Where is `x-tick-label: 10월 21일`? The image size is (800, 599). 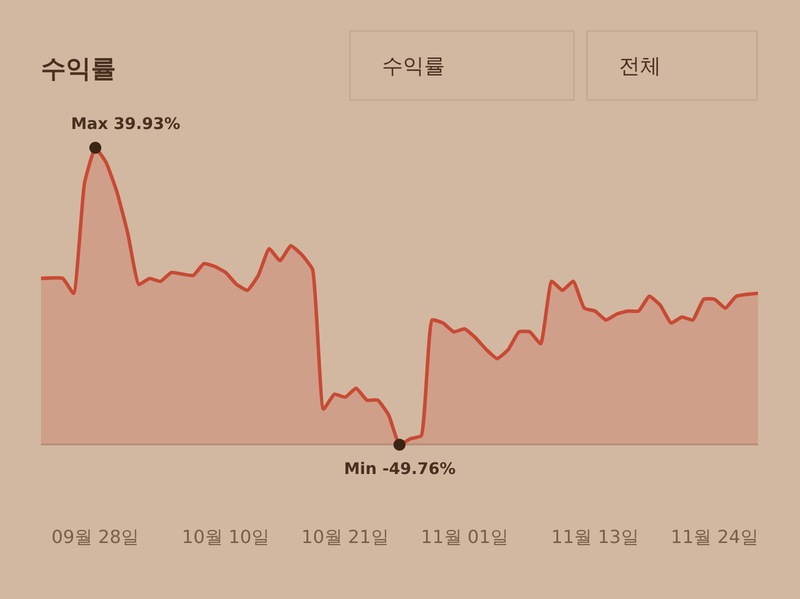 x-tick-label: 10월 21일 is located at coordinates (345, 537).